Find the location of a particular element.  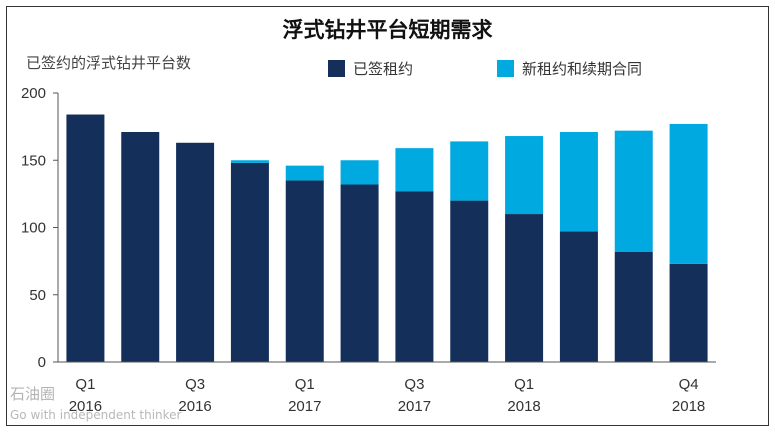

legend-item-signed: 已签租约 is located at coordinates (370, 68).